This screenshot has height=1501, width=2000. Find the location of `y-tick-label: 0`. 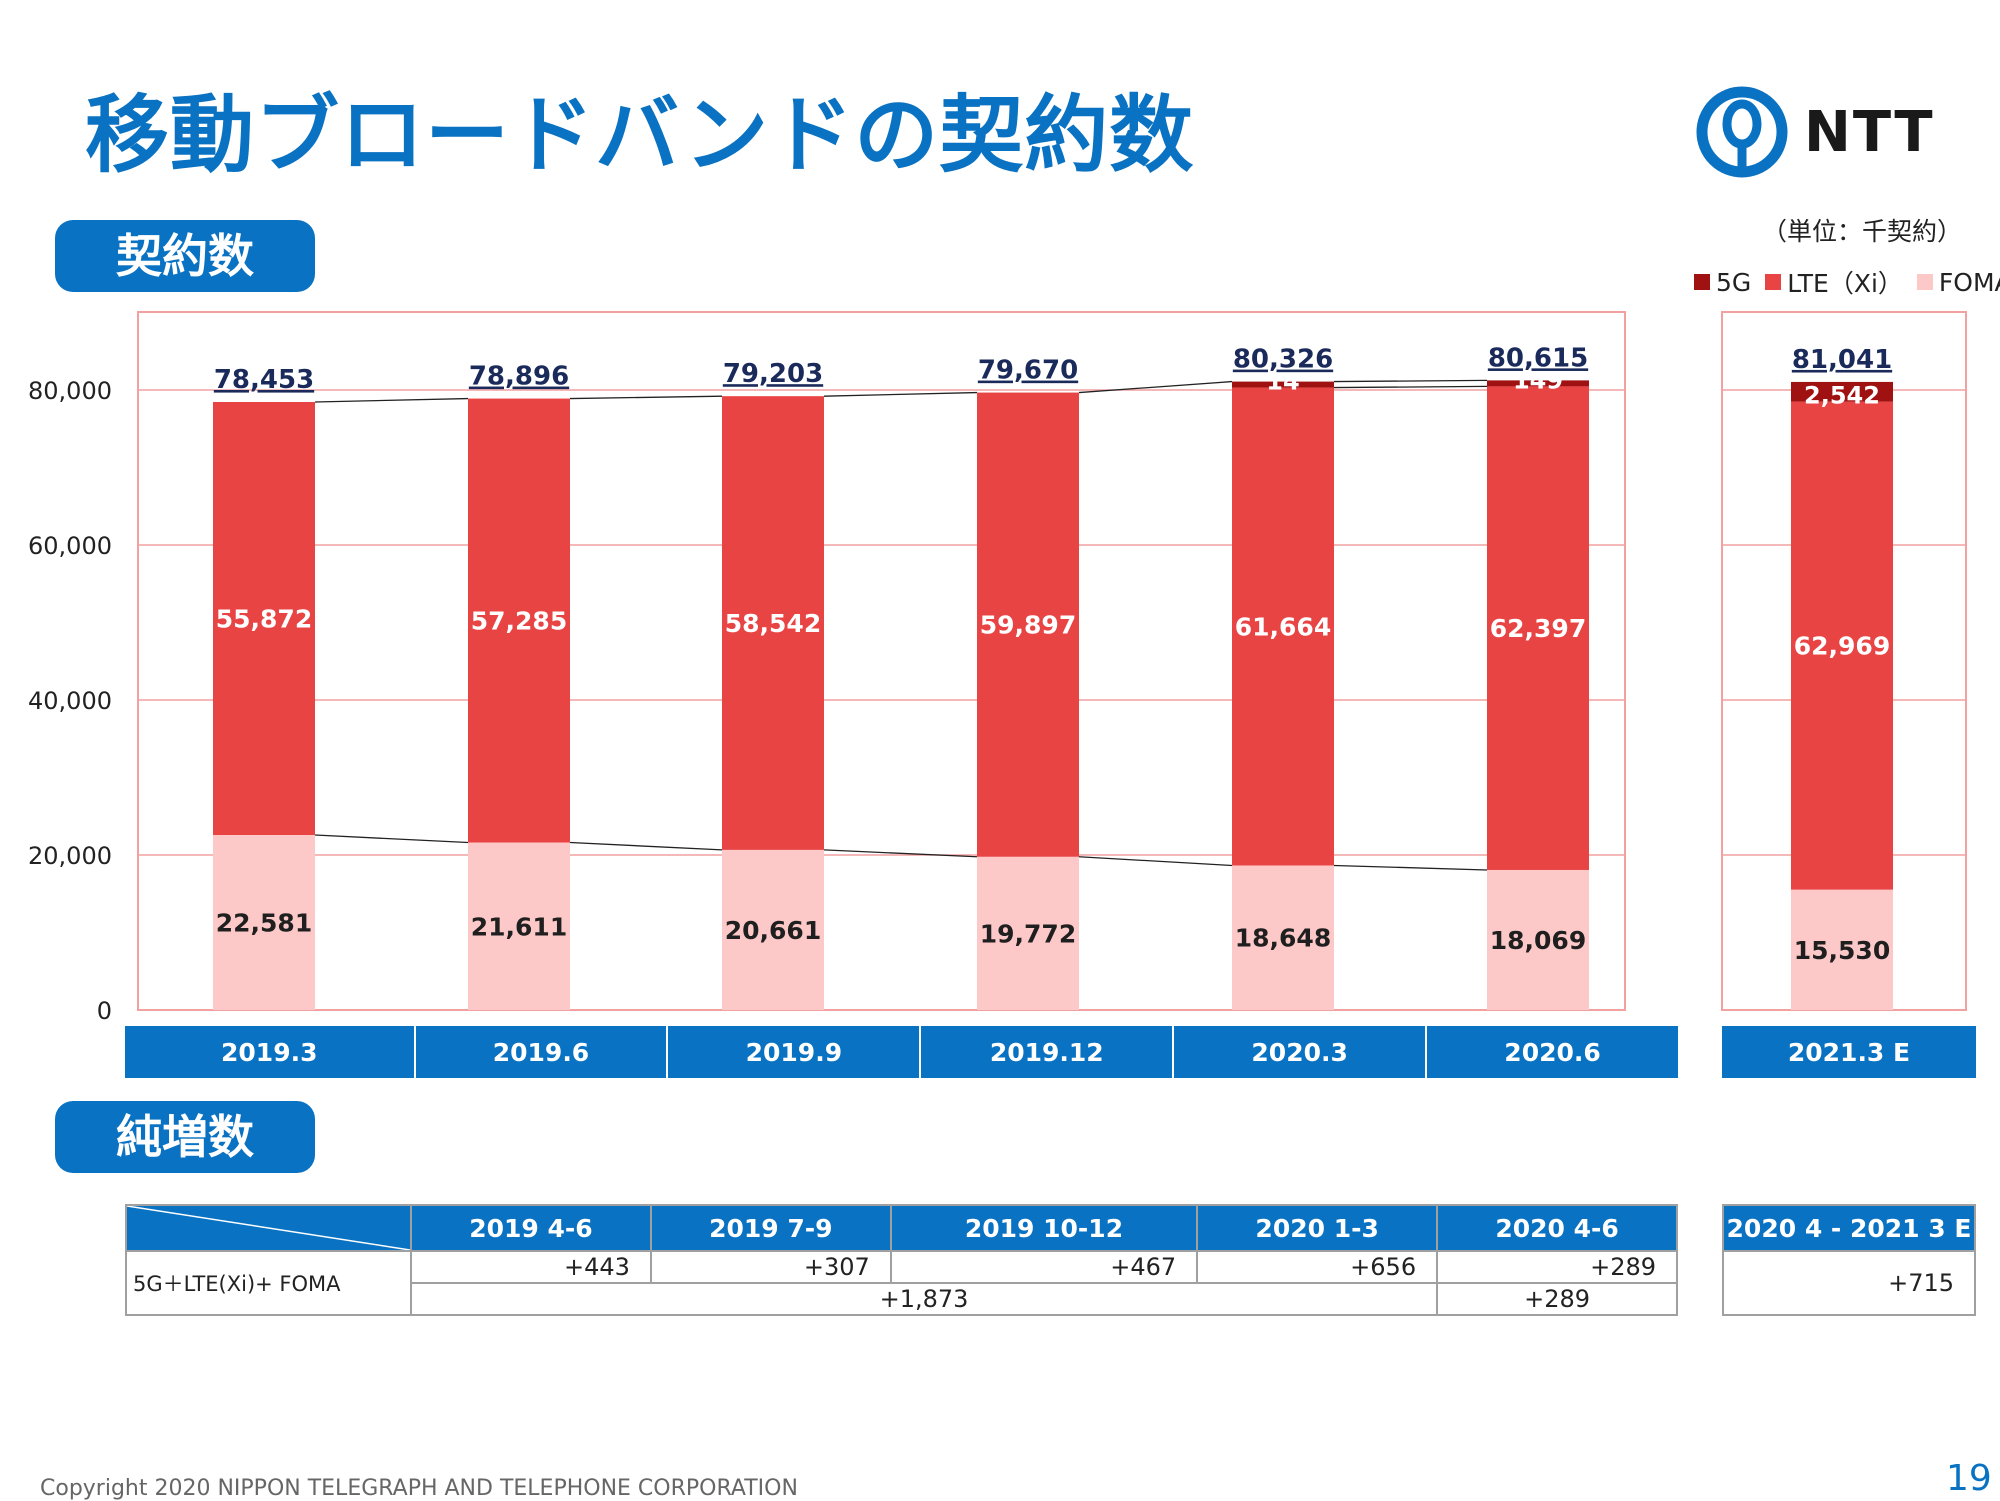

y-tick-label: 0 is located at coordinates (104, 1011).